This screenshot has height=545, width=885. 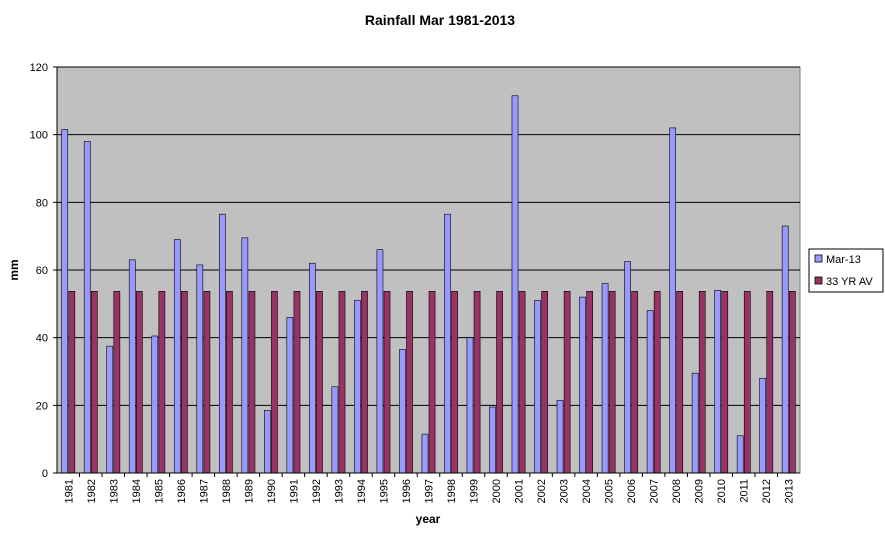 What do you see at coordinates (560, 436) in the screenshot?
I see `bar-mar-13-2003` at bounding box center [560, 436].